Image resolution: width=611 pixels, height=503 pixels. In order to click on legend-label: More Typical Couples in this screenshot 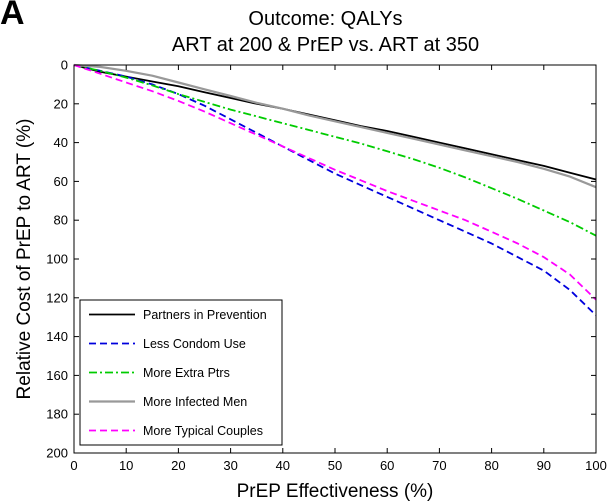, I will do `click(203, 431)`.